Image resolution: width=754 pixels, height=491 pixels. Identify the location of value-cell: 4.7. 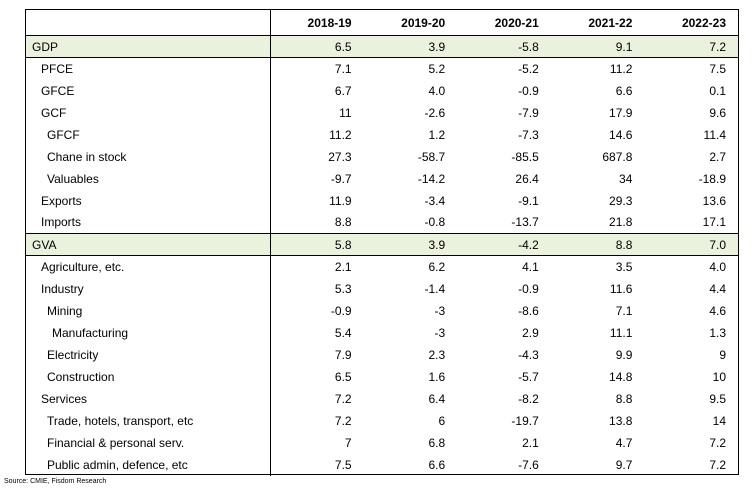
(624, 442).